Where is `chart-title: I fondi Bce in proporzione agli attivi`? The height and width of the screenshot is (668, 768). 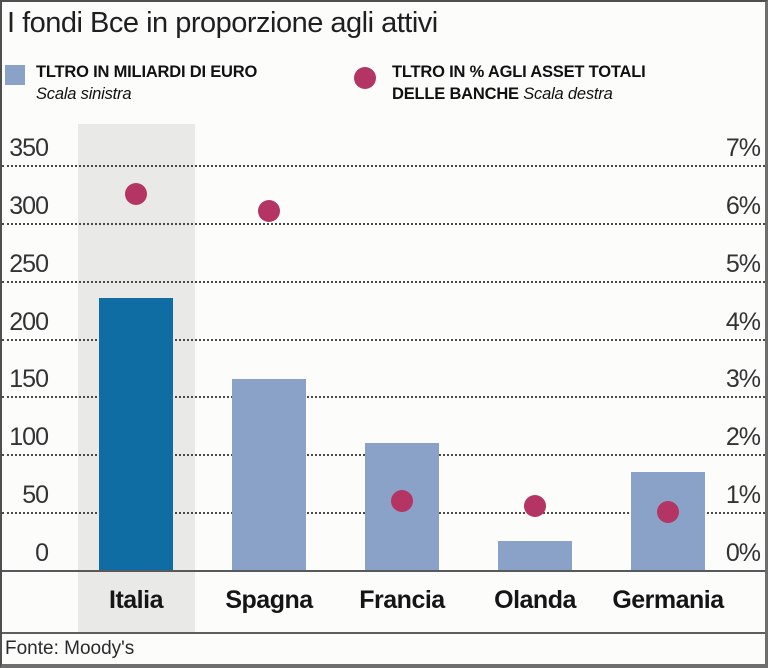
chart-title: I fondi Bce in proporzione agli attivi is located at coordinates (222, 23).